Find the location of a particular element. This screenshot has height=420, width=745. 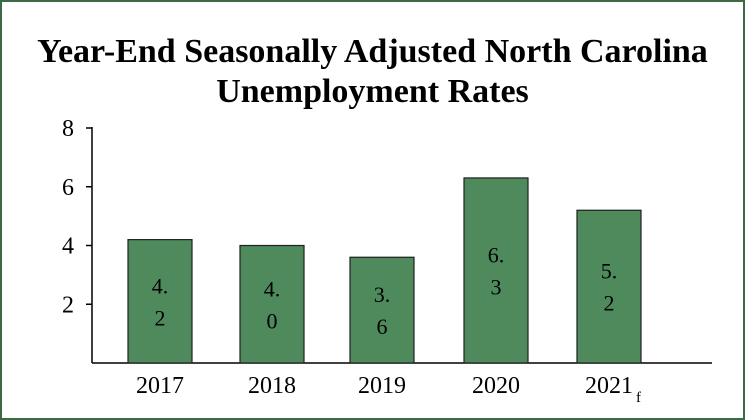

x-tick-label: 2020 is located at coordinates (496, 386).